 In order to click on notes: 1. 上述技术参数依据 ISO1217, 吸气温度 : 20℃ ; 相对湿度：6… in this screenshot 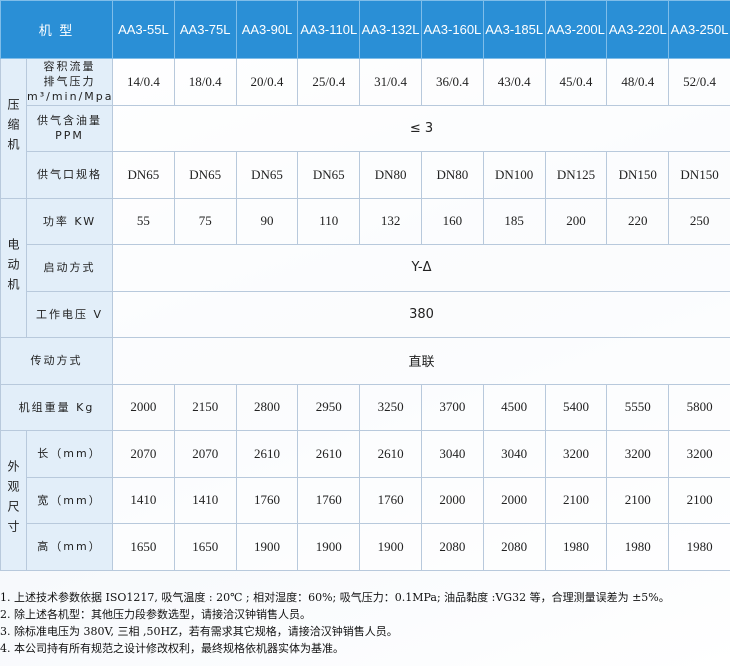, I will do `click(335, 623)`.